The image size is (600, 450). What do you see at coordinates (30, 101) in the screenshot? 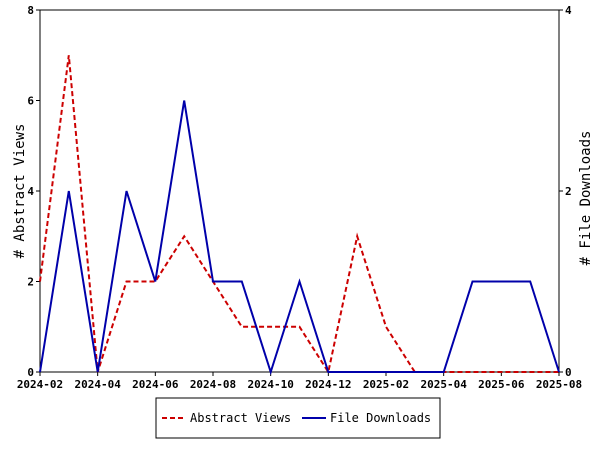
I see `y-left-tick-label: 6` at bounding box center [30, 101].